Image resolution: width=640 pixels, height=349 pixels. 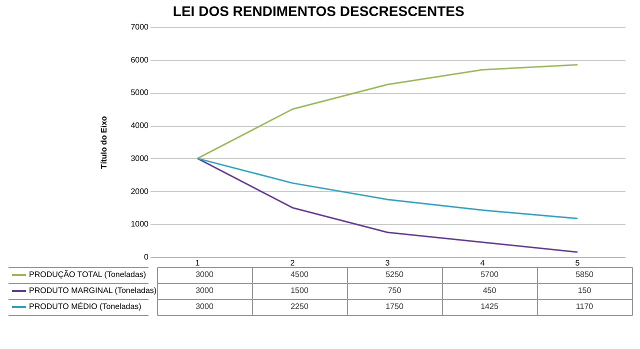 I want to click on data-label: 1170, so click(x=585, y=306).